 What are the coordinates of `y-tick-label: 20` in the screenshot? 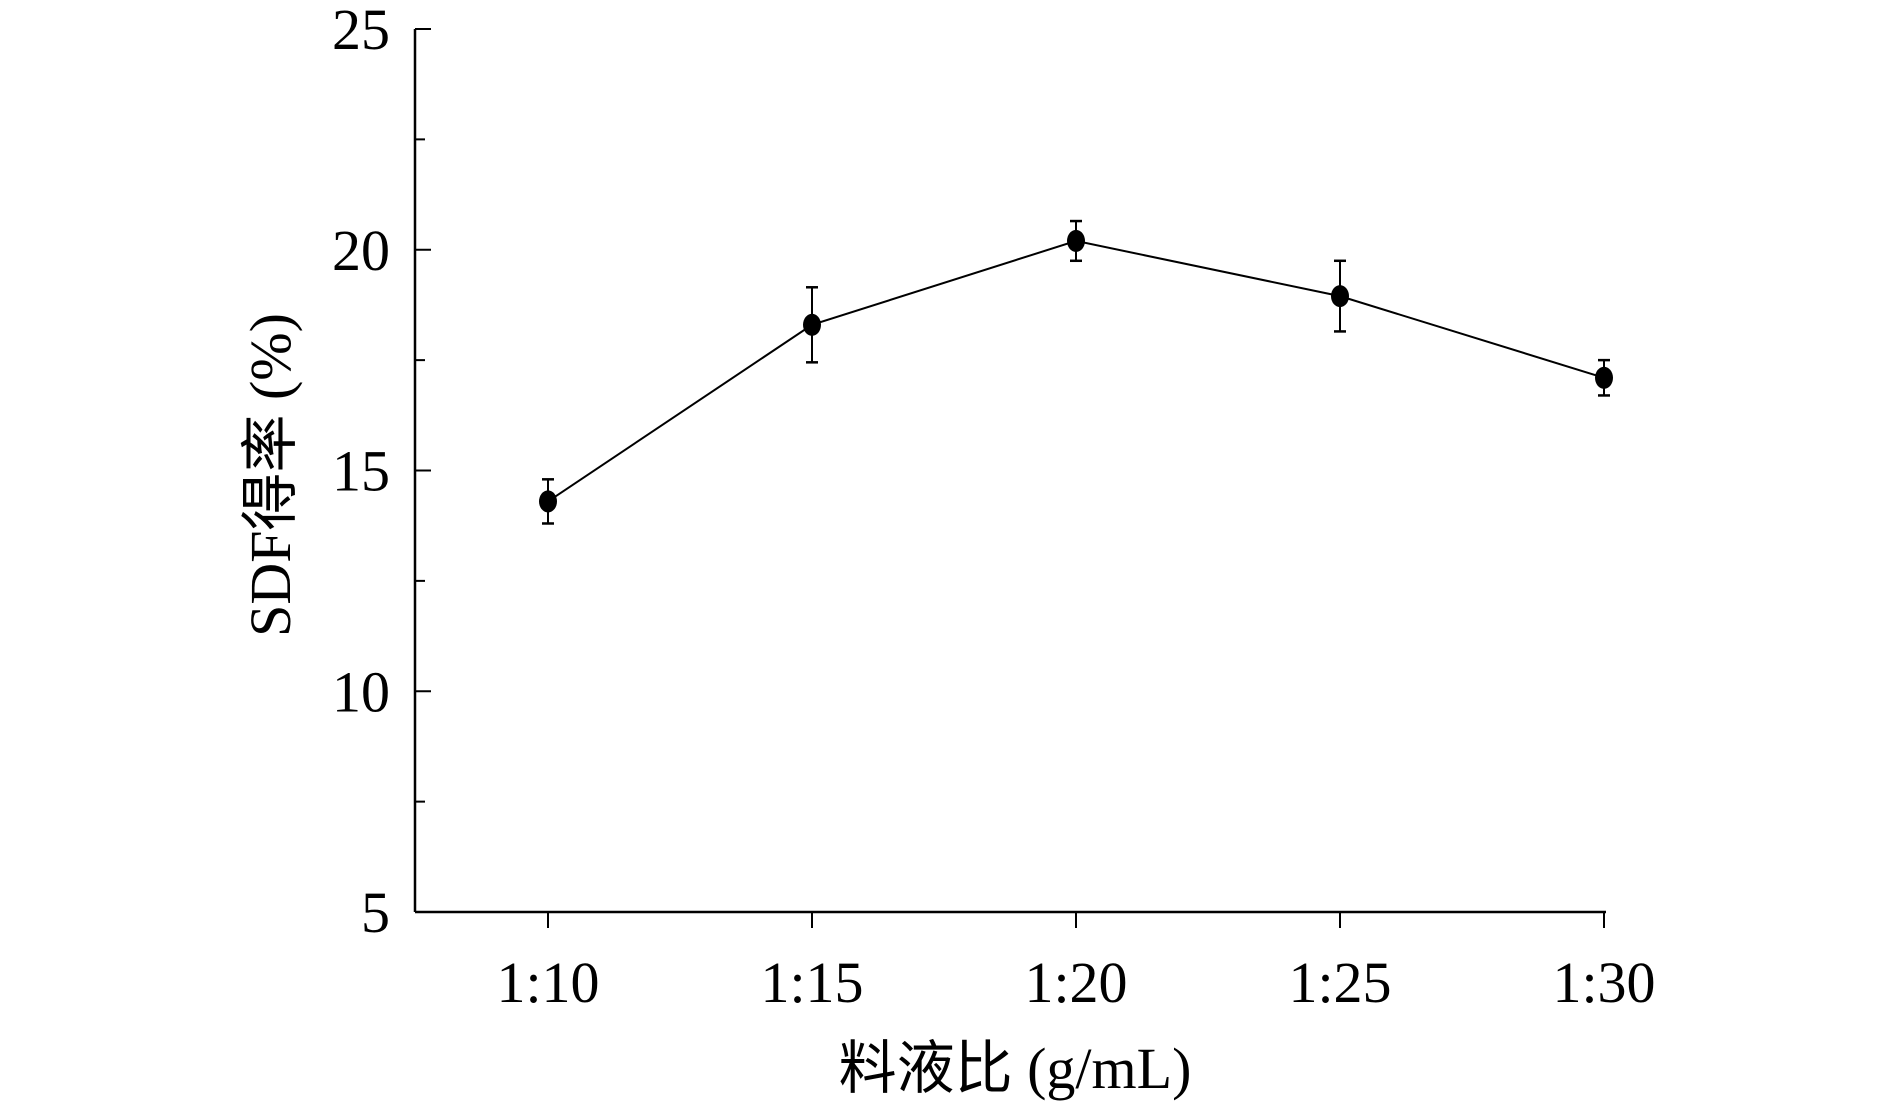 It's located at (361, 250).